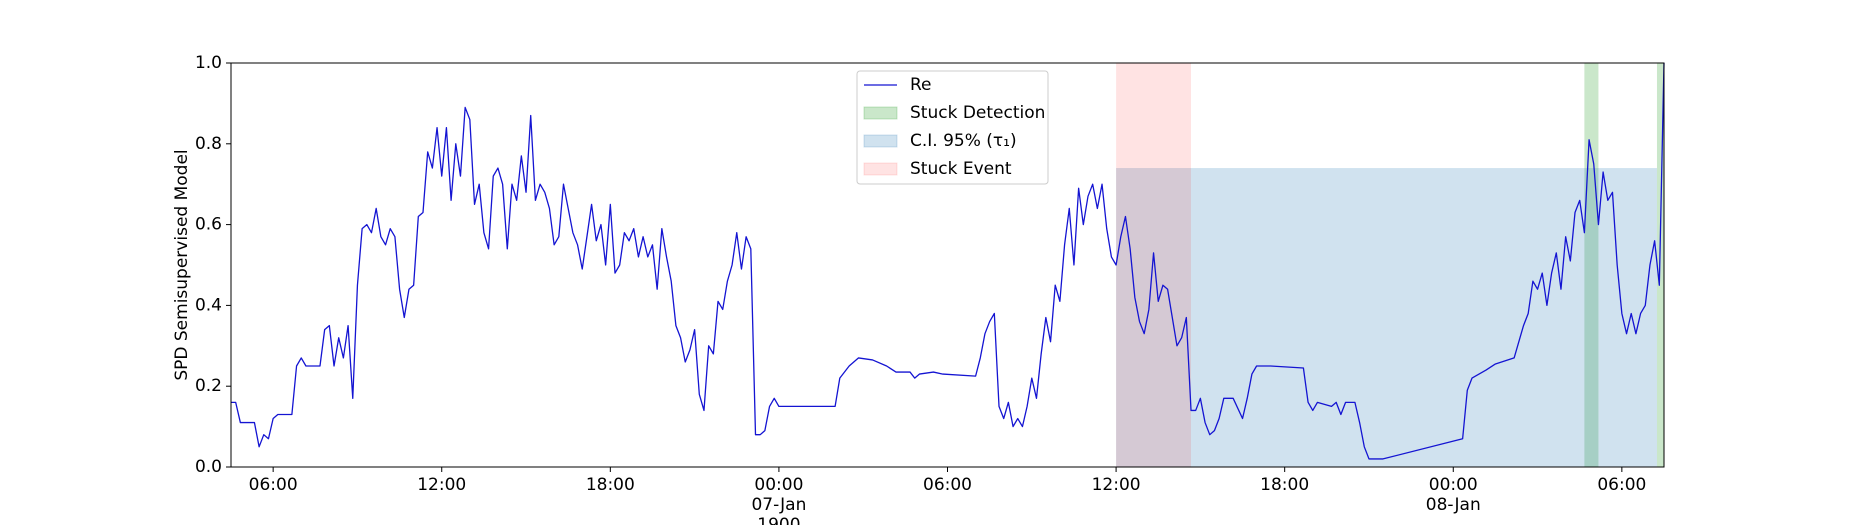 The height and width of the screenshot is (525, 1850). What do you see at coordinates (208, 305) in the screenshot?
I see `y-tick-label: 0.4` at bounding box center [208, 305].